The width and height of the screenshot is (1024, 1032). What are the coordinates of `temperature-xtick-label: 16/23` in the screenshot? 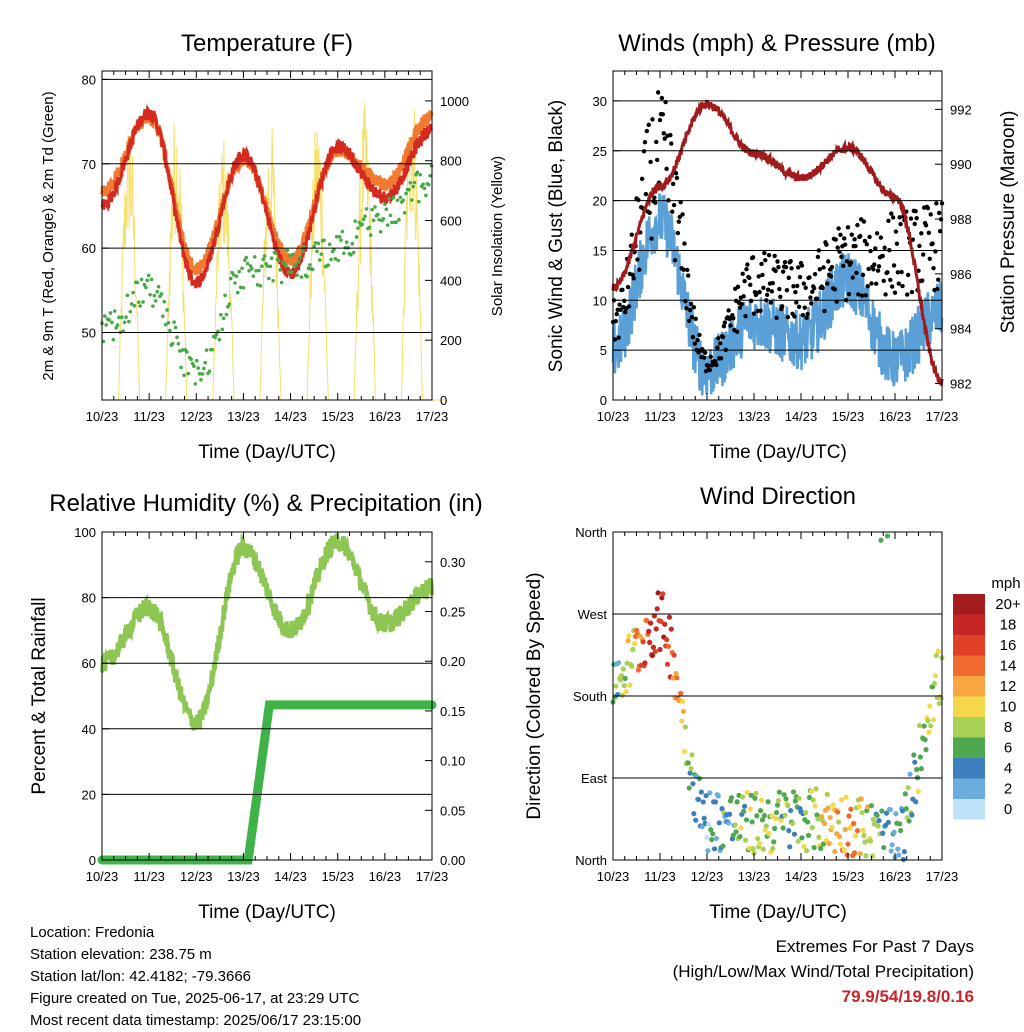 It's located at (385, 416).